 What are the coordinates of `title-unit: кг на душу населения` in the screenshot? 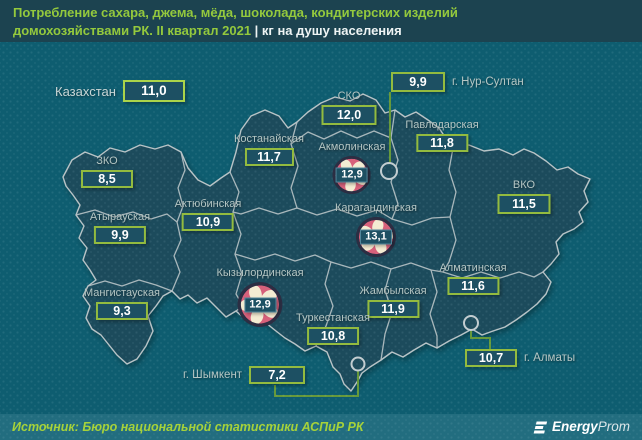 It's located at (331, 30).